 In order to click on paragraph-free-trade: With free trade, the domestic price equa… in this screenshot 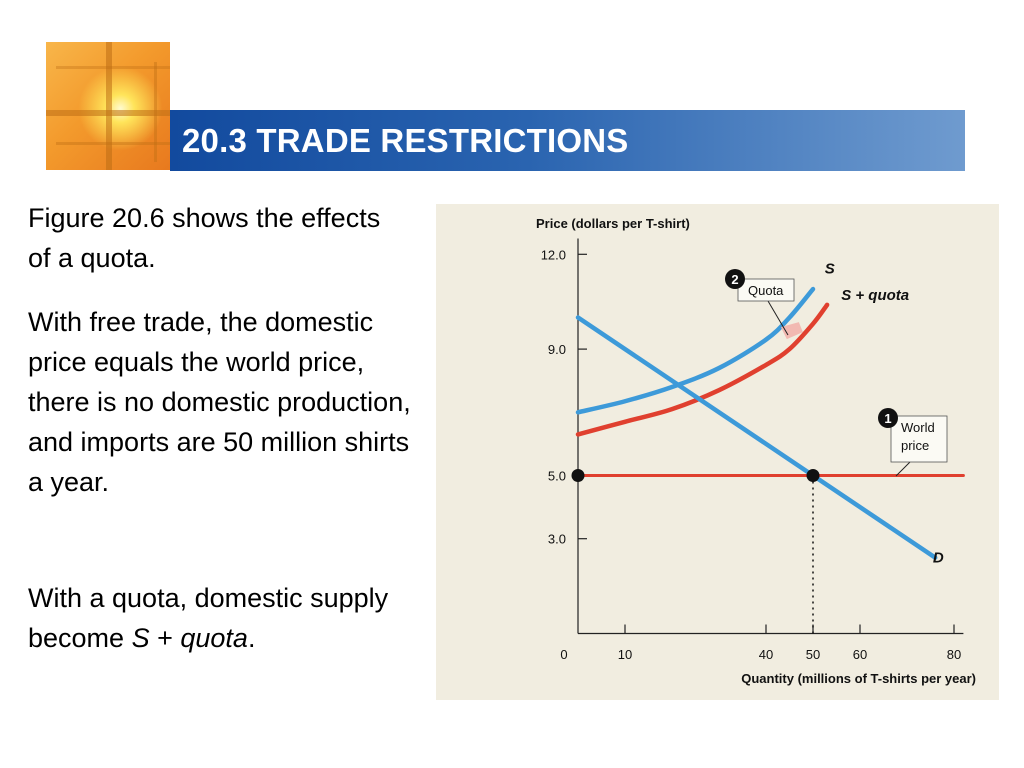, I will do `click(219, 402)`.